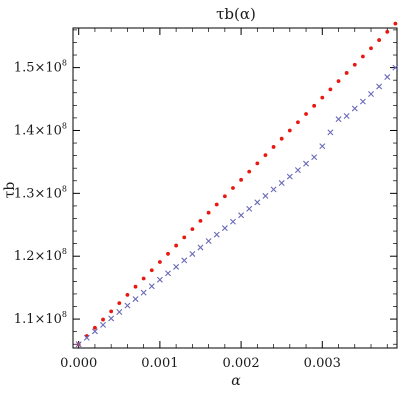 The width and height of the screenshot is (400, 400). What do you see at coordinates (10, 190) in the screenshot?
I see `y-axis-label: τb` at bounding box center [10, 190].